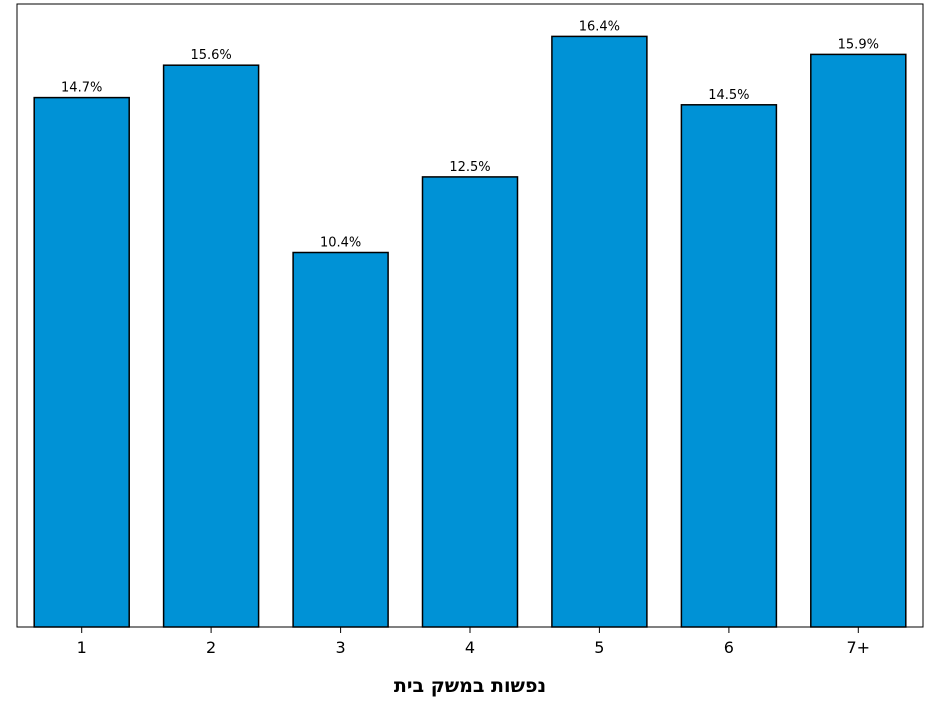 This screenshot has height=706, width=926. I want to click on x-tick-label-6: 6, so click(729, 647).